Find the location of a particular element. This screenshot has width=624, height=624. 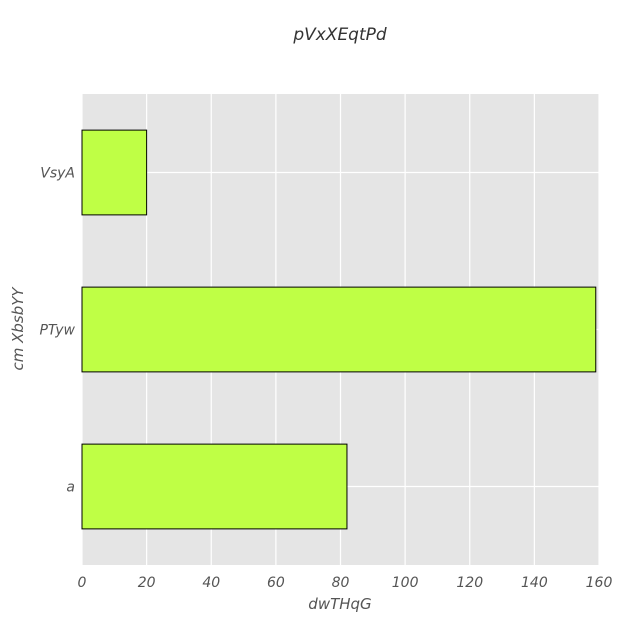

x-tick-label-2: 40 is located at coordinates (211, 583).